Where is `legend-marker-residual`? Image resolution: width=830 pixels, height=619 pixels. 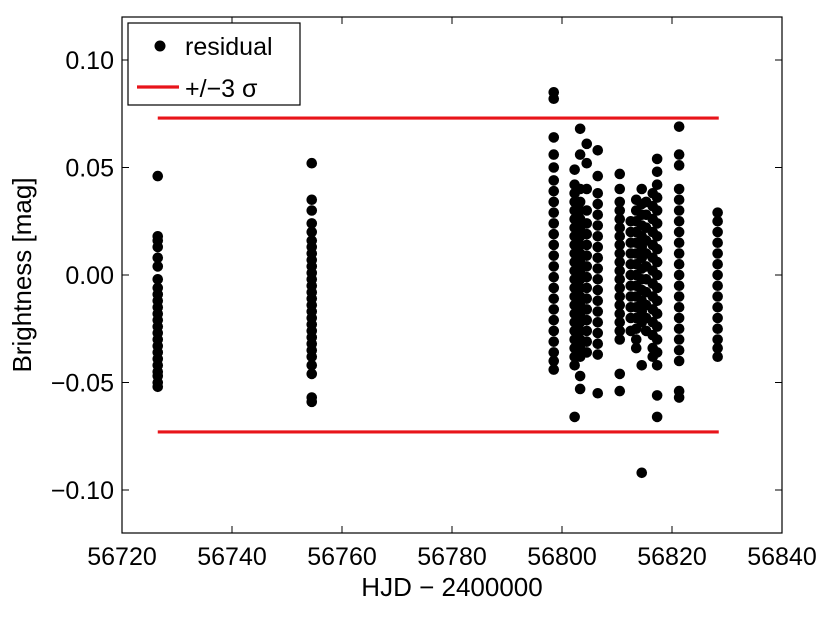
legend-marker-residual is located at coordinates (160, 46).